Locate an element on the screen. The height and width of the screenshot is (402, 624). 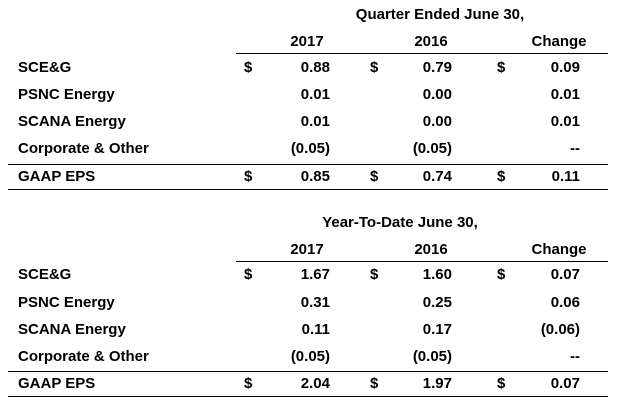
value-2017: 2.04 is located at coordinates (315, 383).